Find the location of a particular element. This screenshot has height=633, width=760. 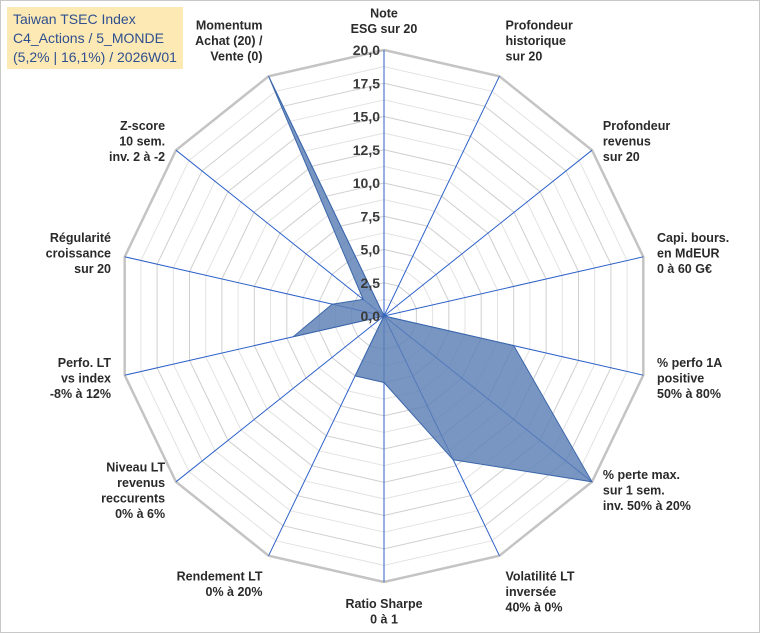

category-label: Profondeur revenus sur 20 is located at coordinates (636, 141).